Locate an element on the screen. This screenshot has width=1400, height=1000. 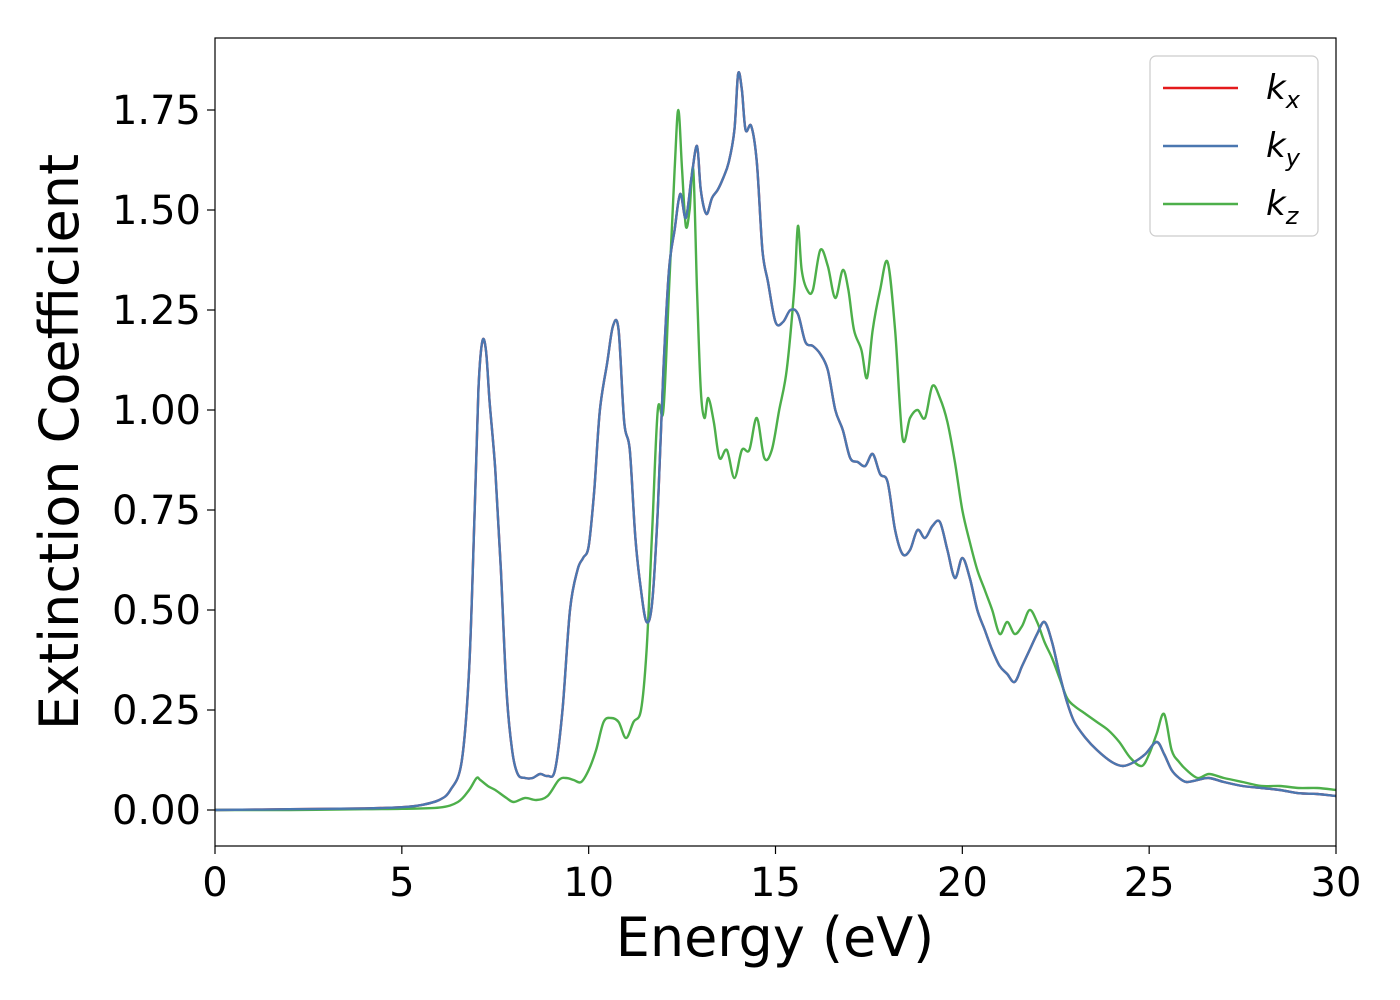
y-tick-label: 0.25 is located at coordinates (156, 711).